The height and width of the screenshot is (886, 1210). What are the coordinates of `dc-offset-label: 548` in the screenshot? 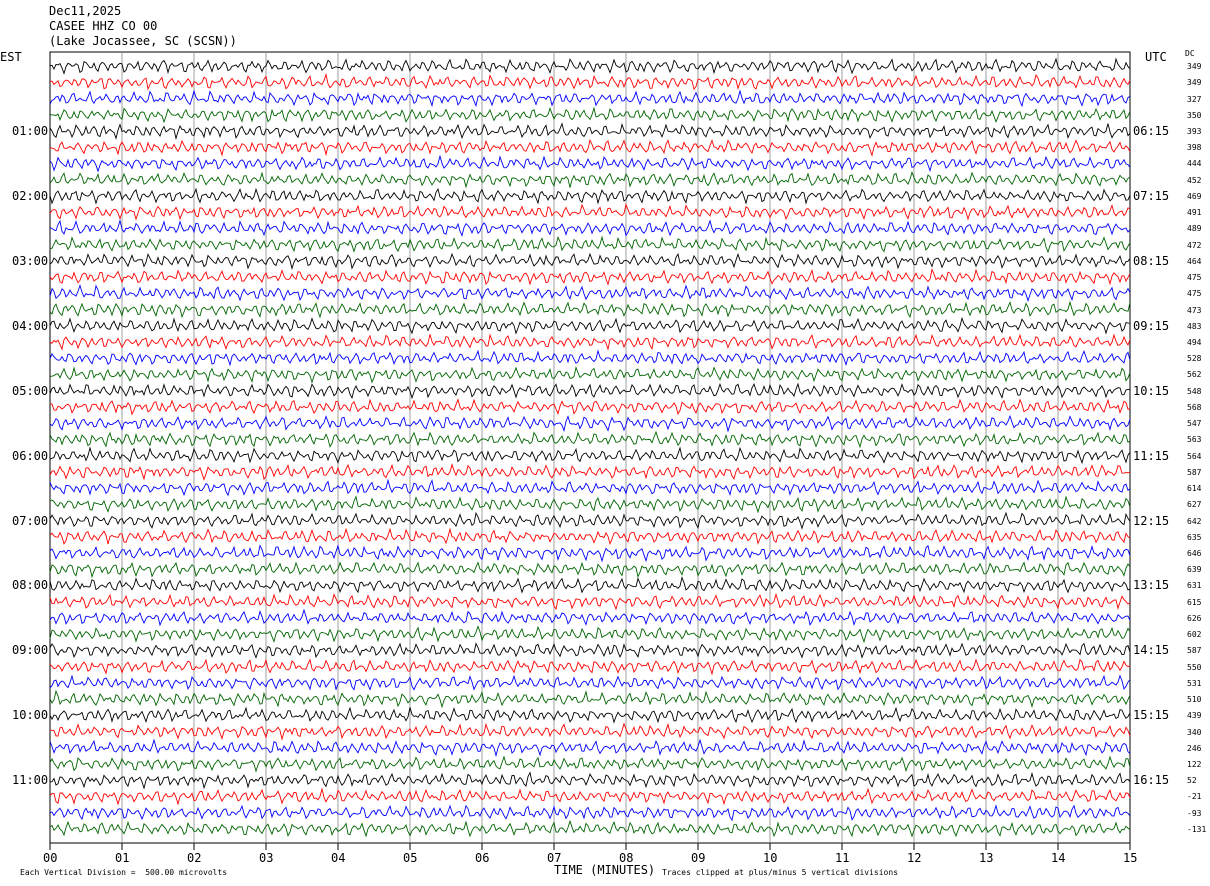 It's located at (1194, 391).